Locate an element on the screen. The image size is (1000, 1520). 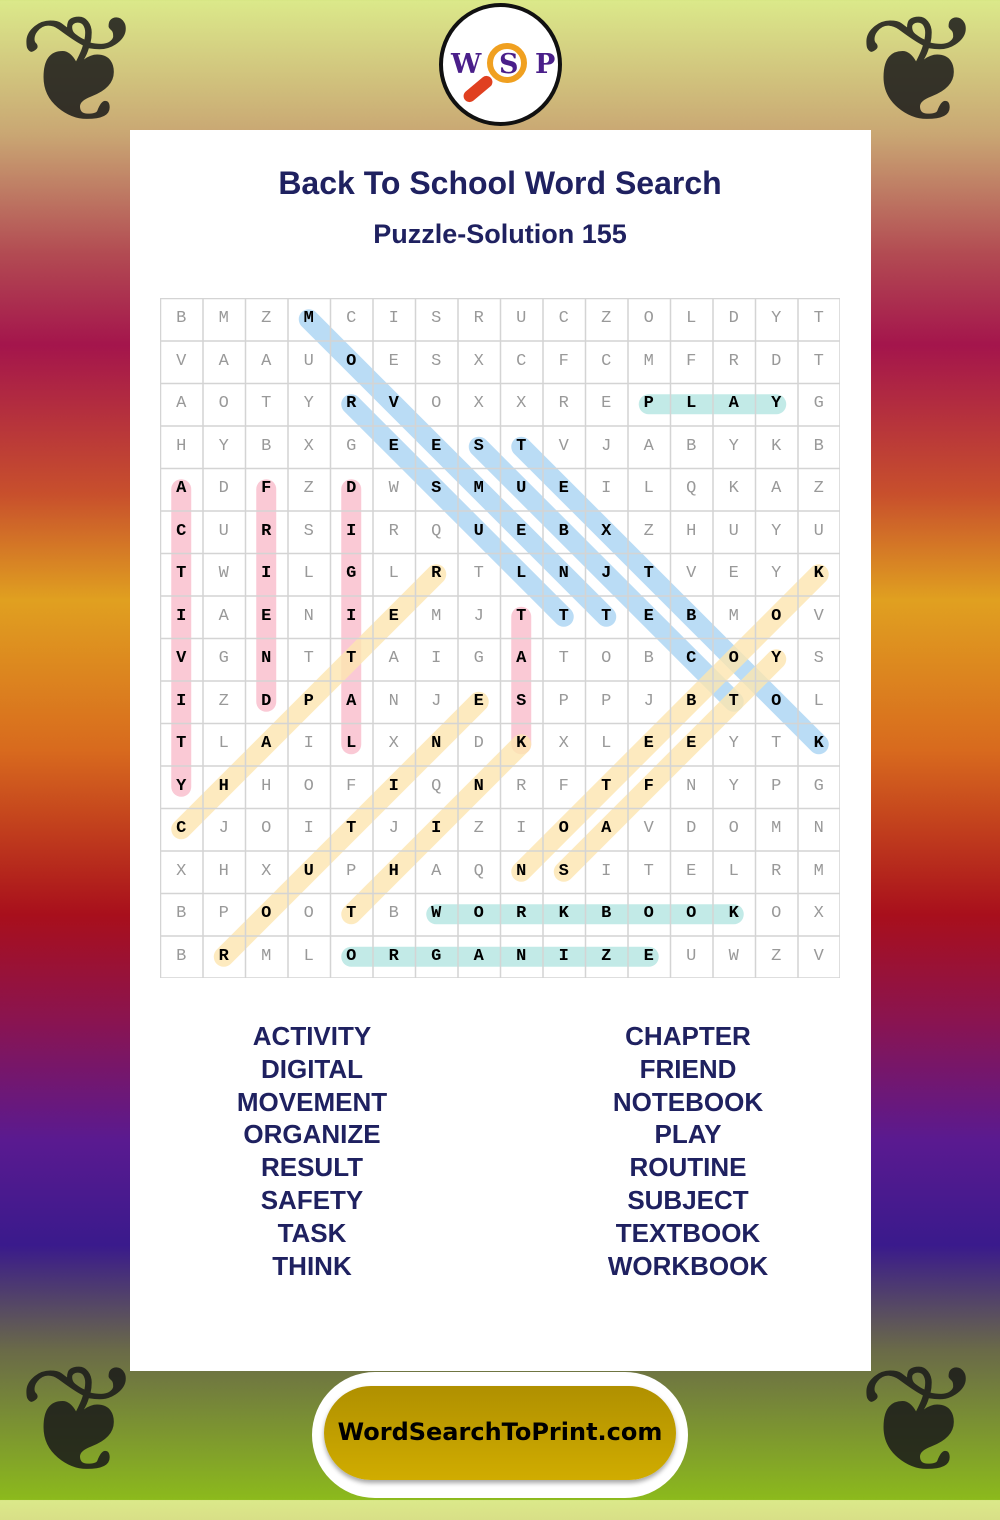
grid-cell: W is located at coordinates (436, 913).